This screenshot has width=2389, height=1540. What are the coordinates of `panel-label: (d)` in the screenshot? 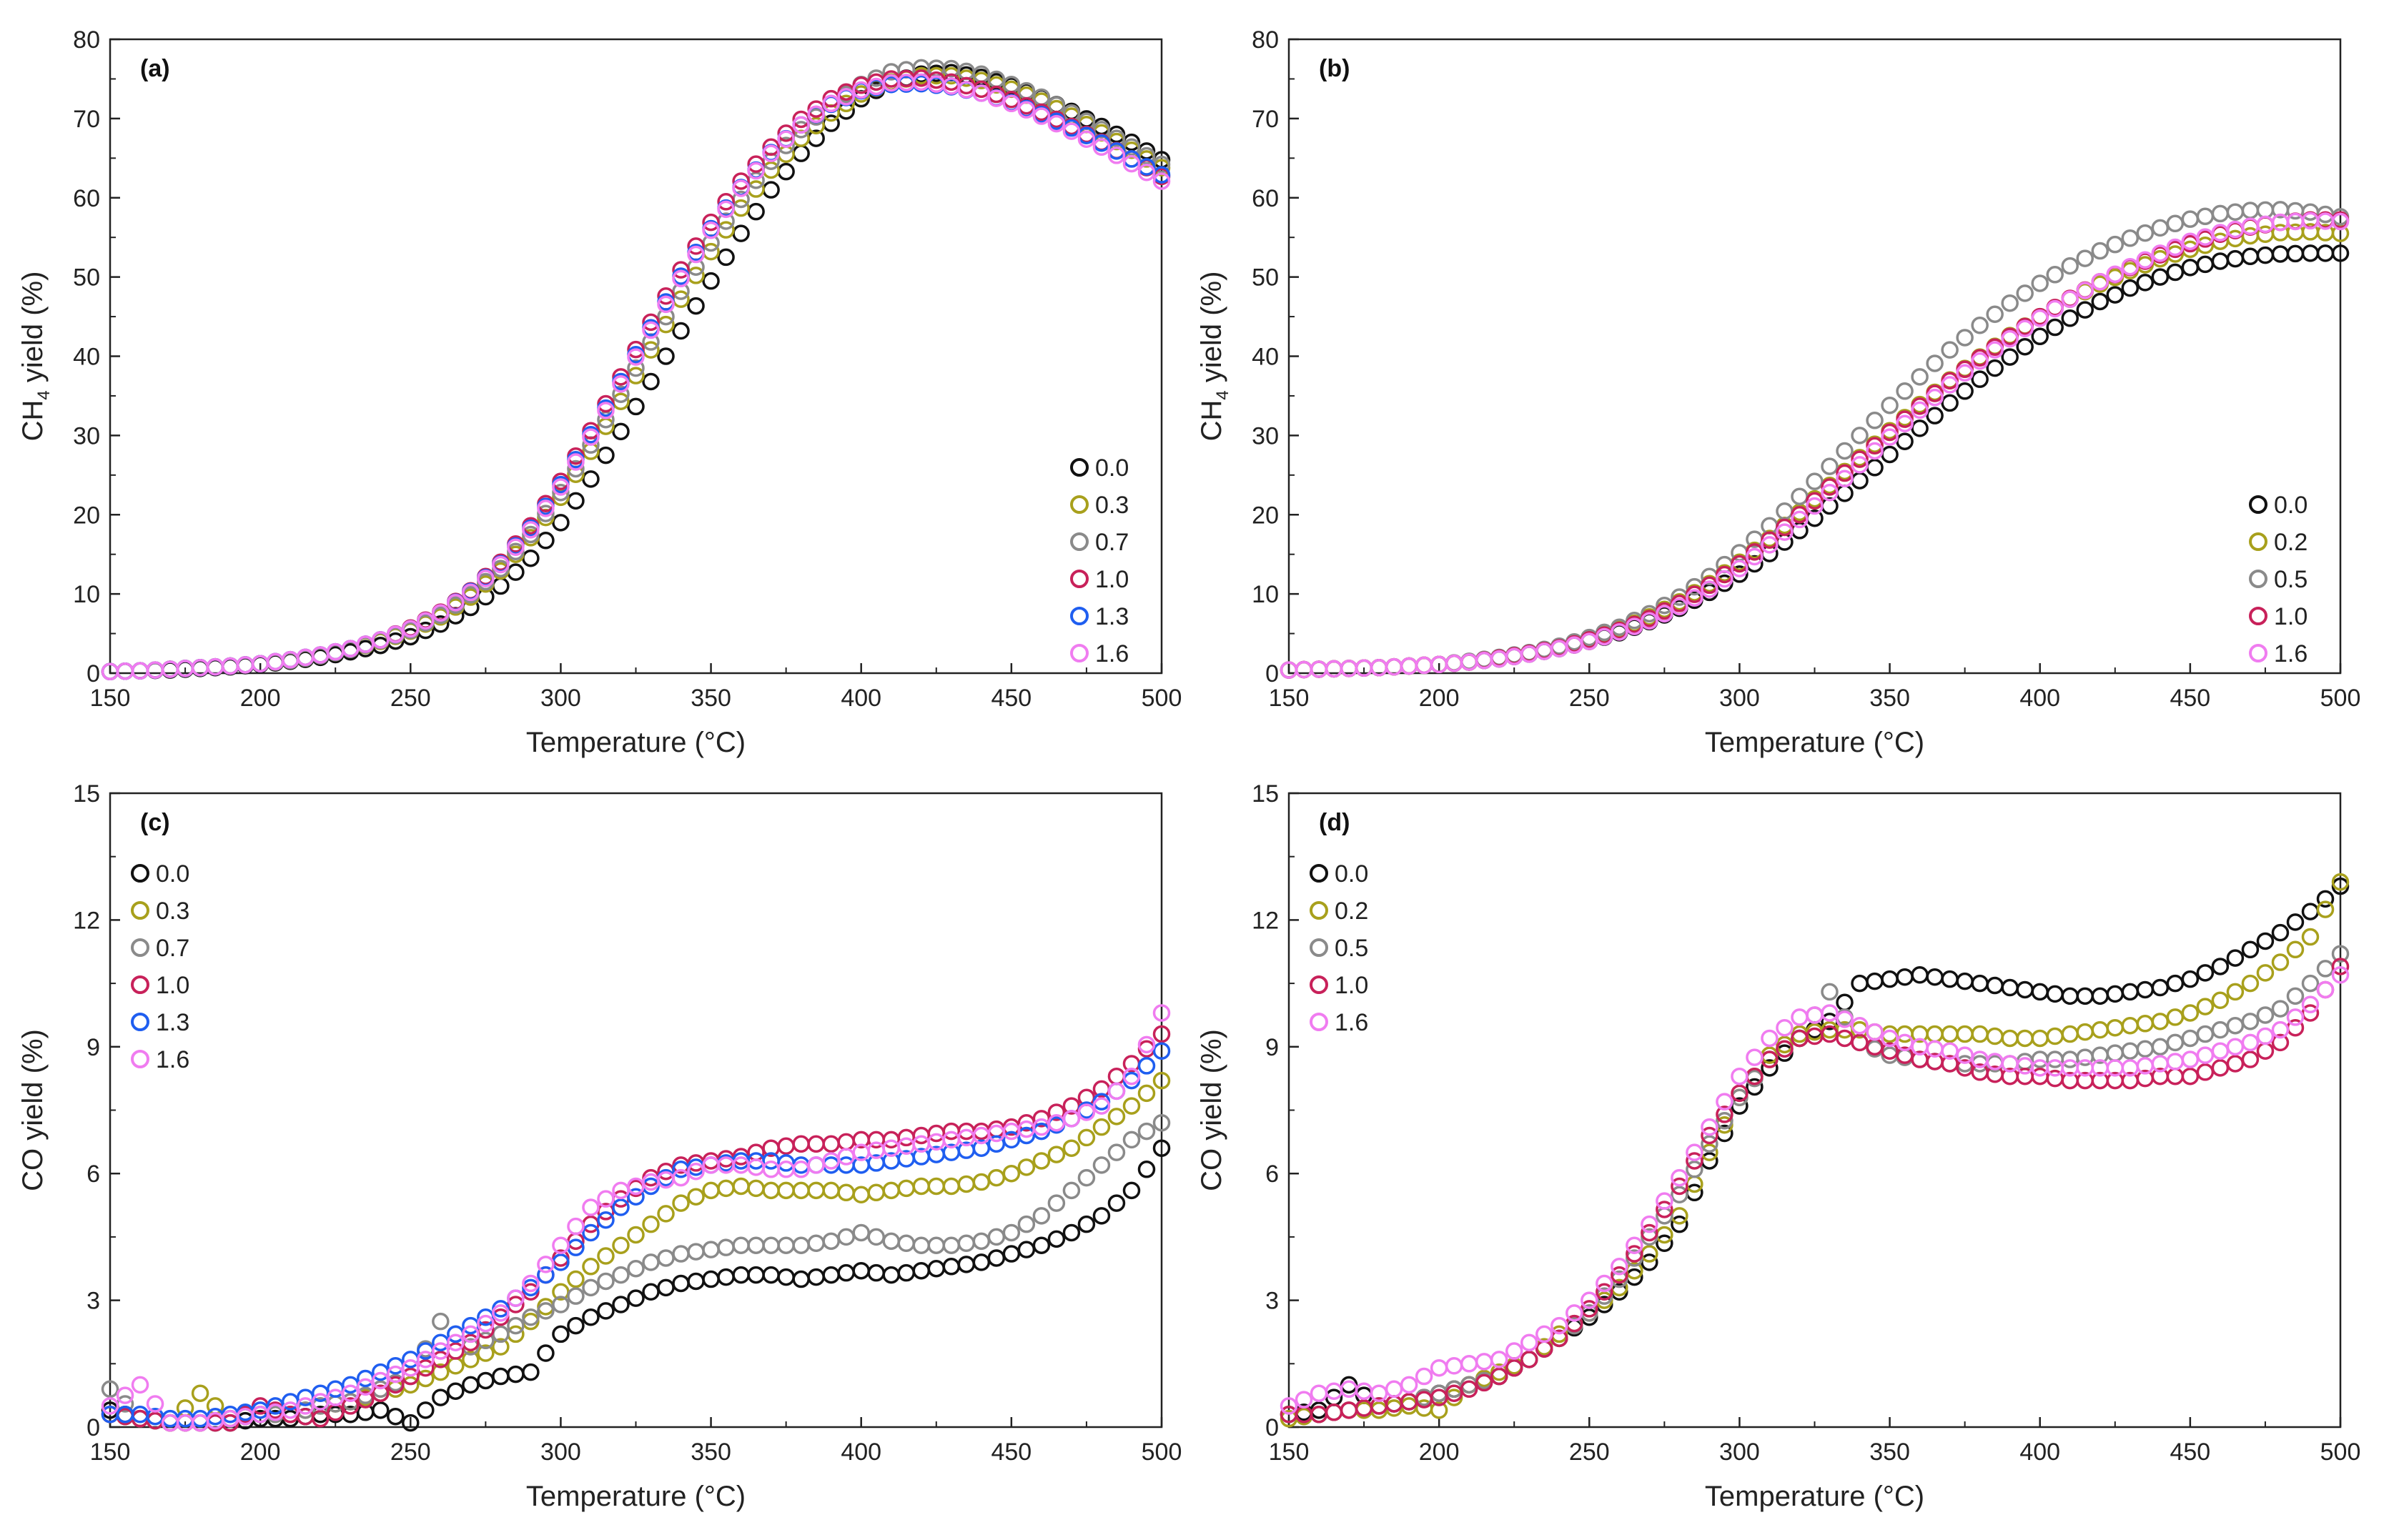 It's located at (1334, 822).